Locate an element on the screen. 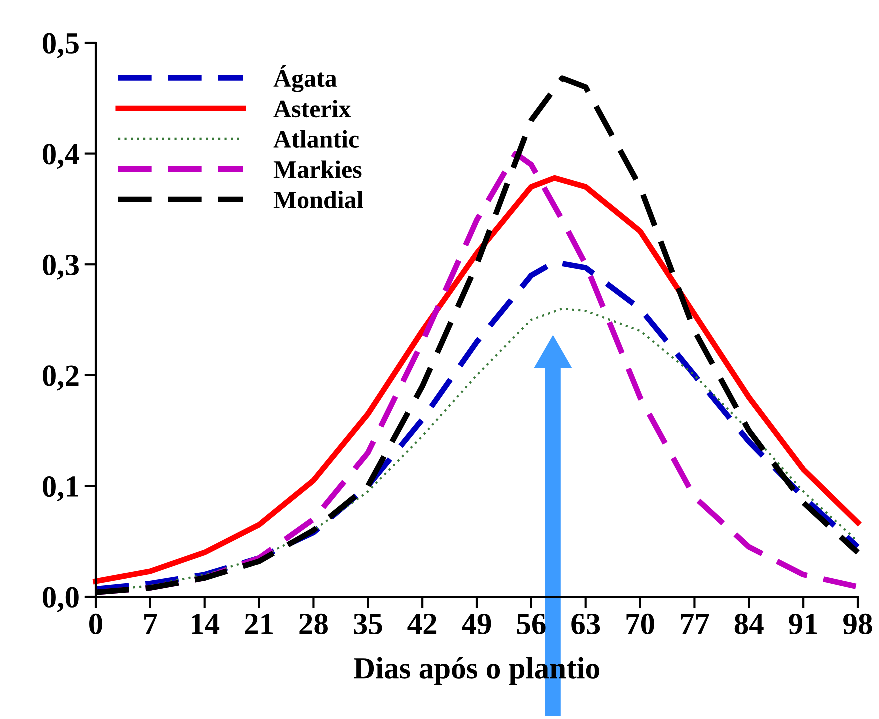  x-tick-label: 21 is located at coordinates (259, 624).